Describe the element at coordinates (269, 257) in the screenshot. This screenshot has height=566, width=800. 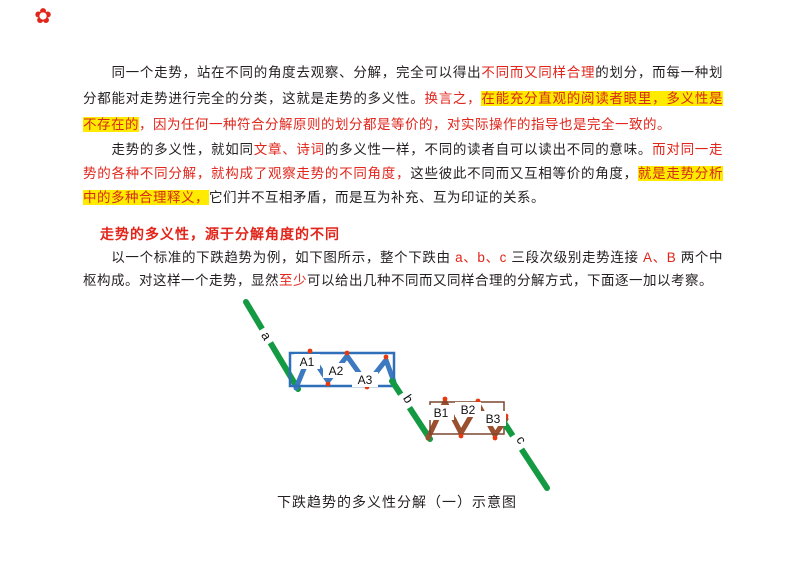
I see `text-segment: 以一个标准的下跌趋势为例，如下图所示，整个下跌由` at that location.